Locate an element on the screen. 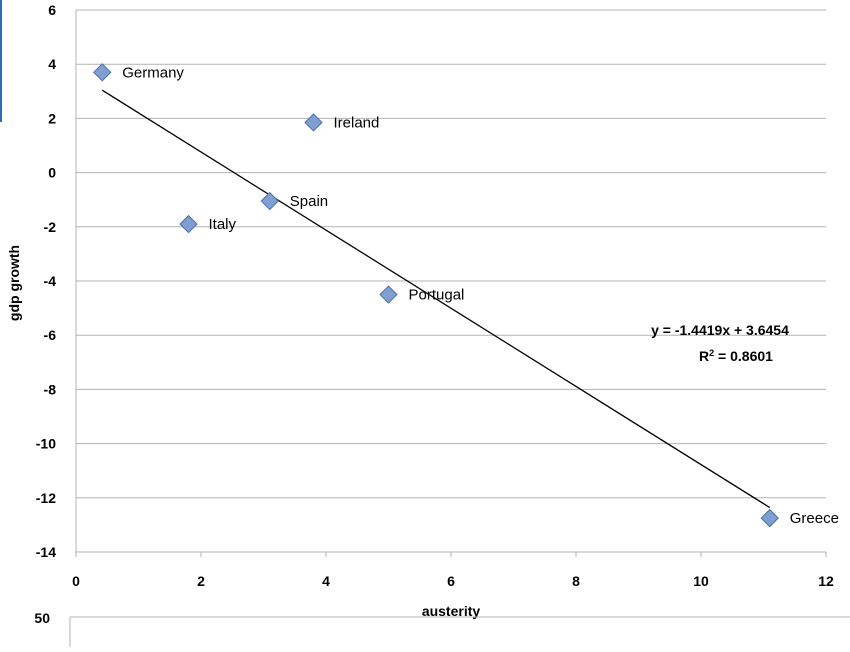  point-label-spain: Spain is located at coordinates (309, 201).